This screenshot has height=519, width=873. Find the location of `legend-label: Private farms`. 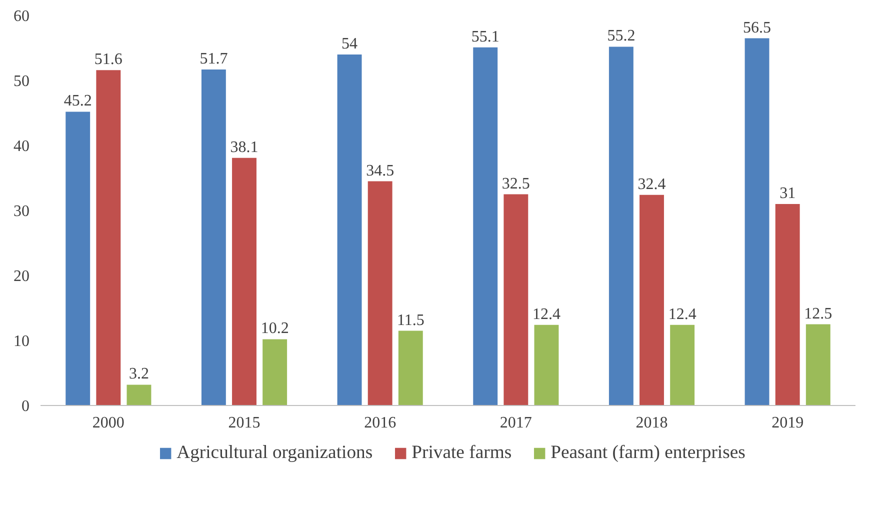

legend-label: Private farms is located at coordinates (462, 453).